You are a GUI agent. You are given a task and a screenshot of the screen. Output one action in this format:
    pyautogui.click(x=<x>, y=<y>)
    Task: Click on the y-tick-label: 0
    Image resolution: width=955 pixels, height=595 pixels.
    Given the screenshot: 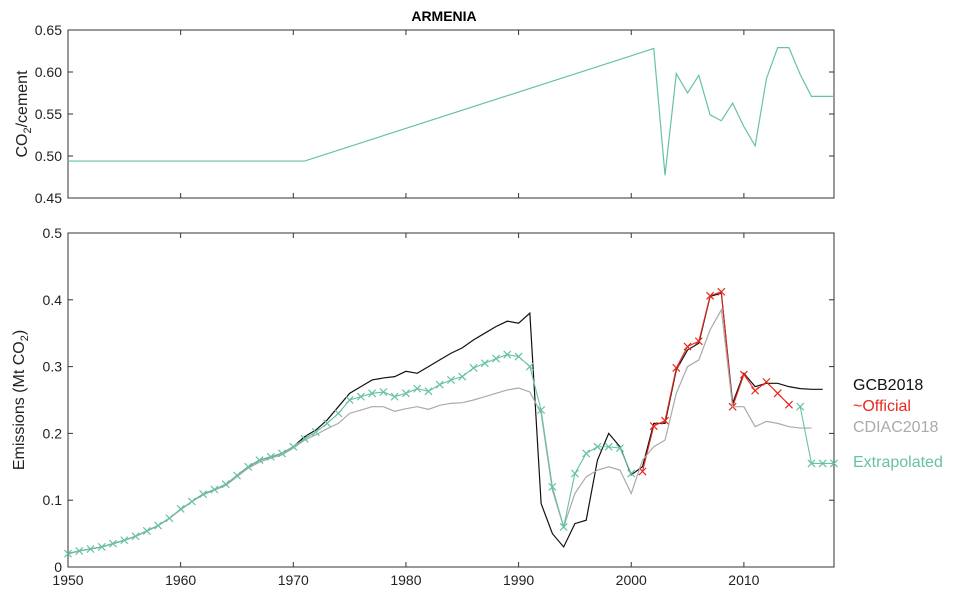 What is the action you would take?
    pyautogui.click(x=58, y=567)
    